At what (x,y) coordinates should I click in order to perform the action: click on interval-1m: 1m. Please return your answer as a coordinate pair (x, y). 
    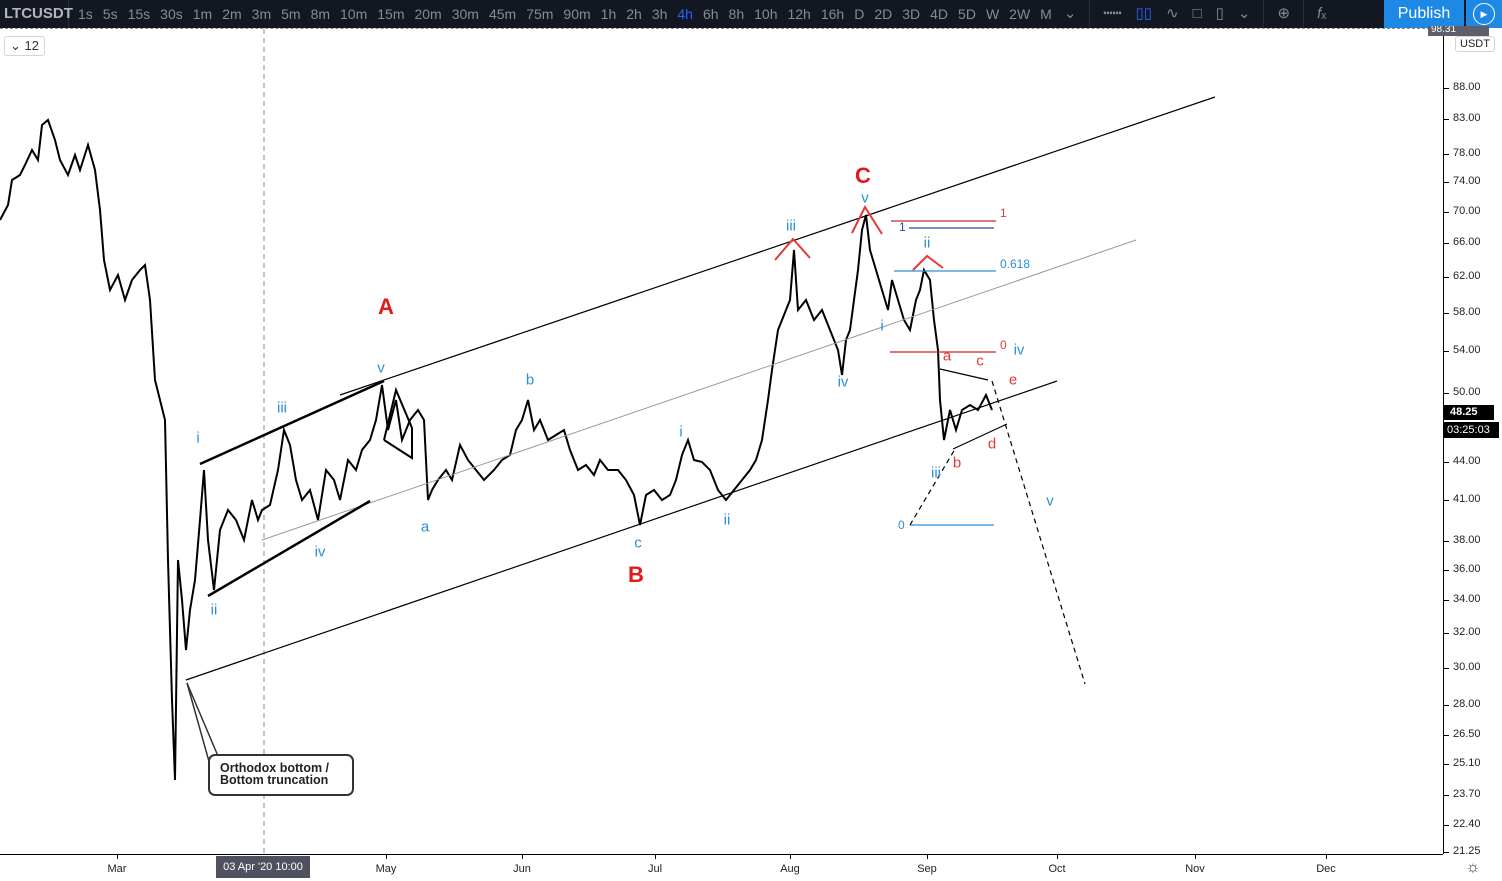
    Looking at the image, I should click on (202, 14).